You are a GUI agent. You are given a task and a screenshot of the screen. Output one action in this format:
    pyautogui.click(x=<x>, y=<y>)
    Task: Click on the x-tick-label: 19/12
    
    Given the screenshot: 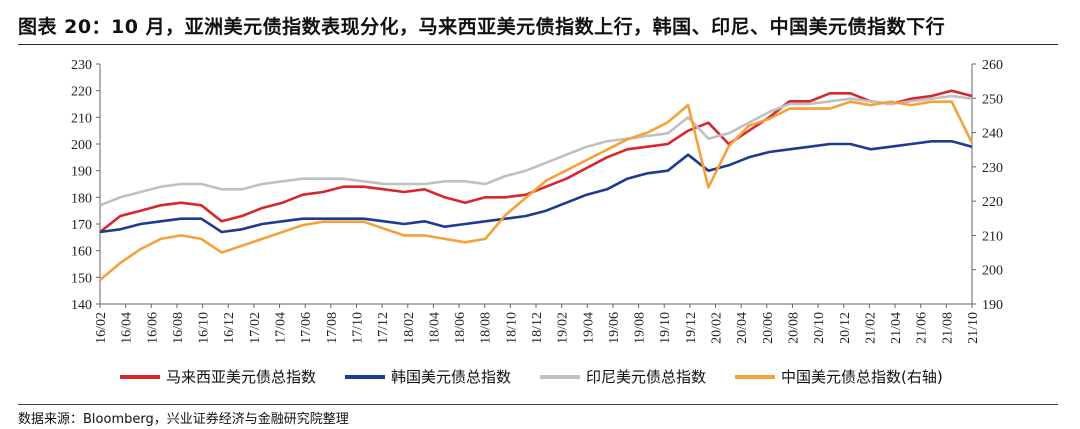 What is the action you would take?
    pyautogui.click(x=691, y=328)
    